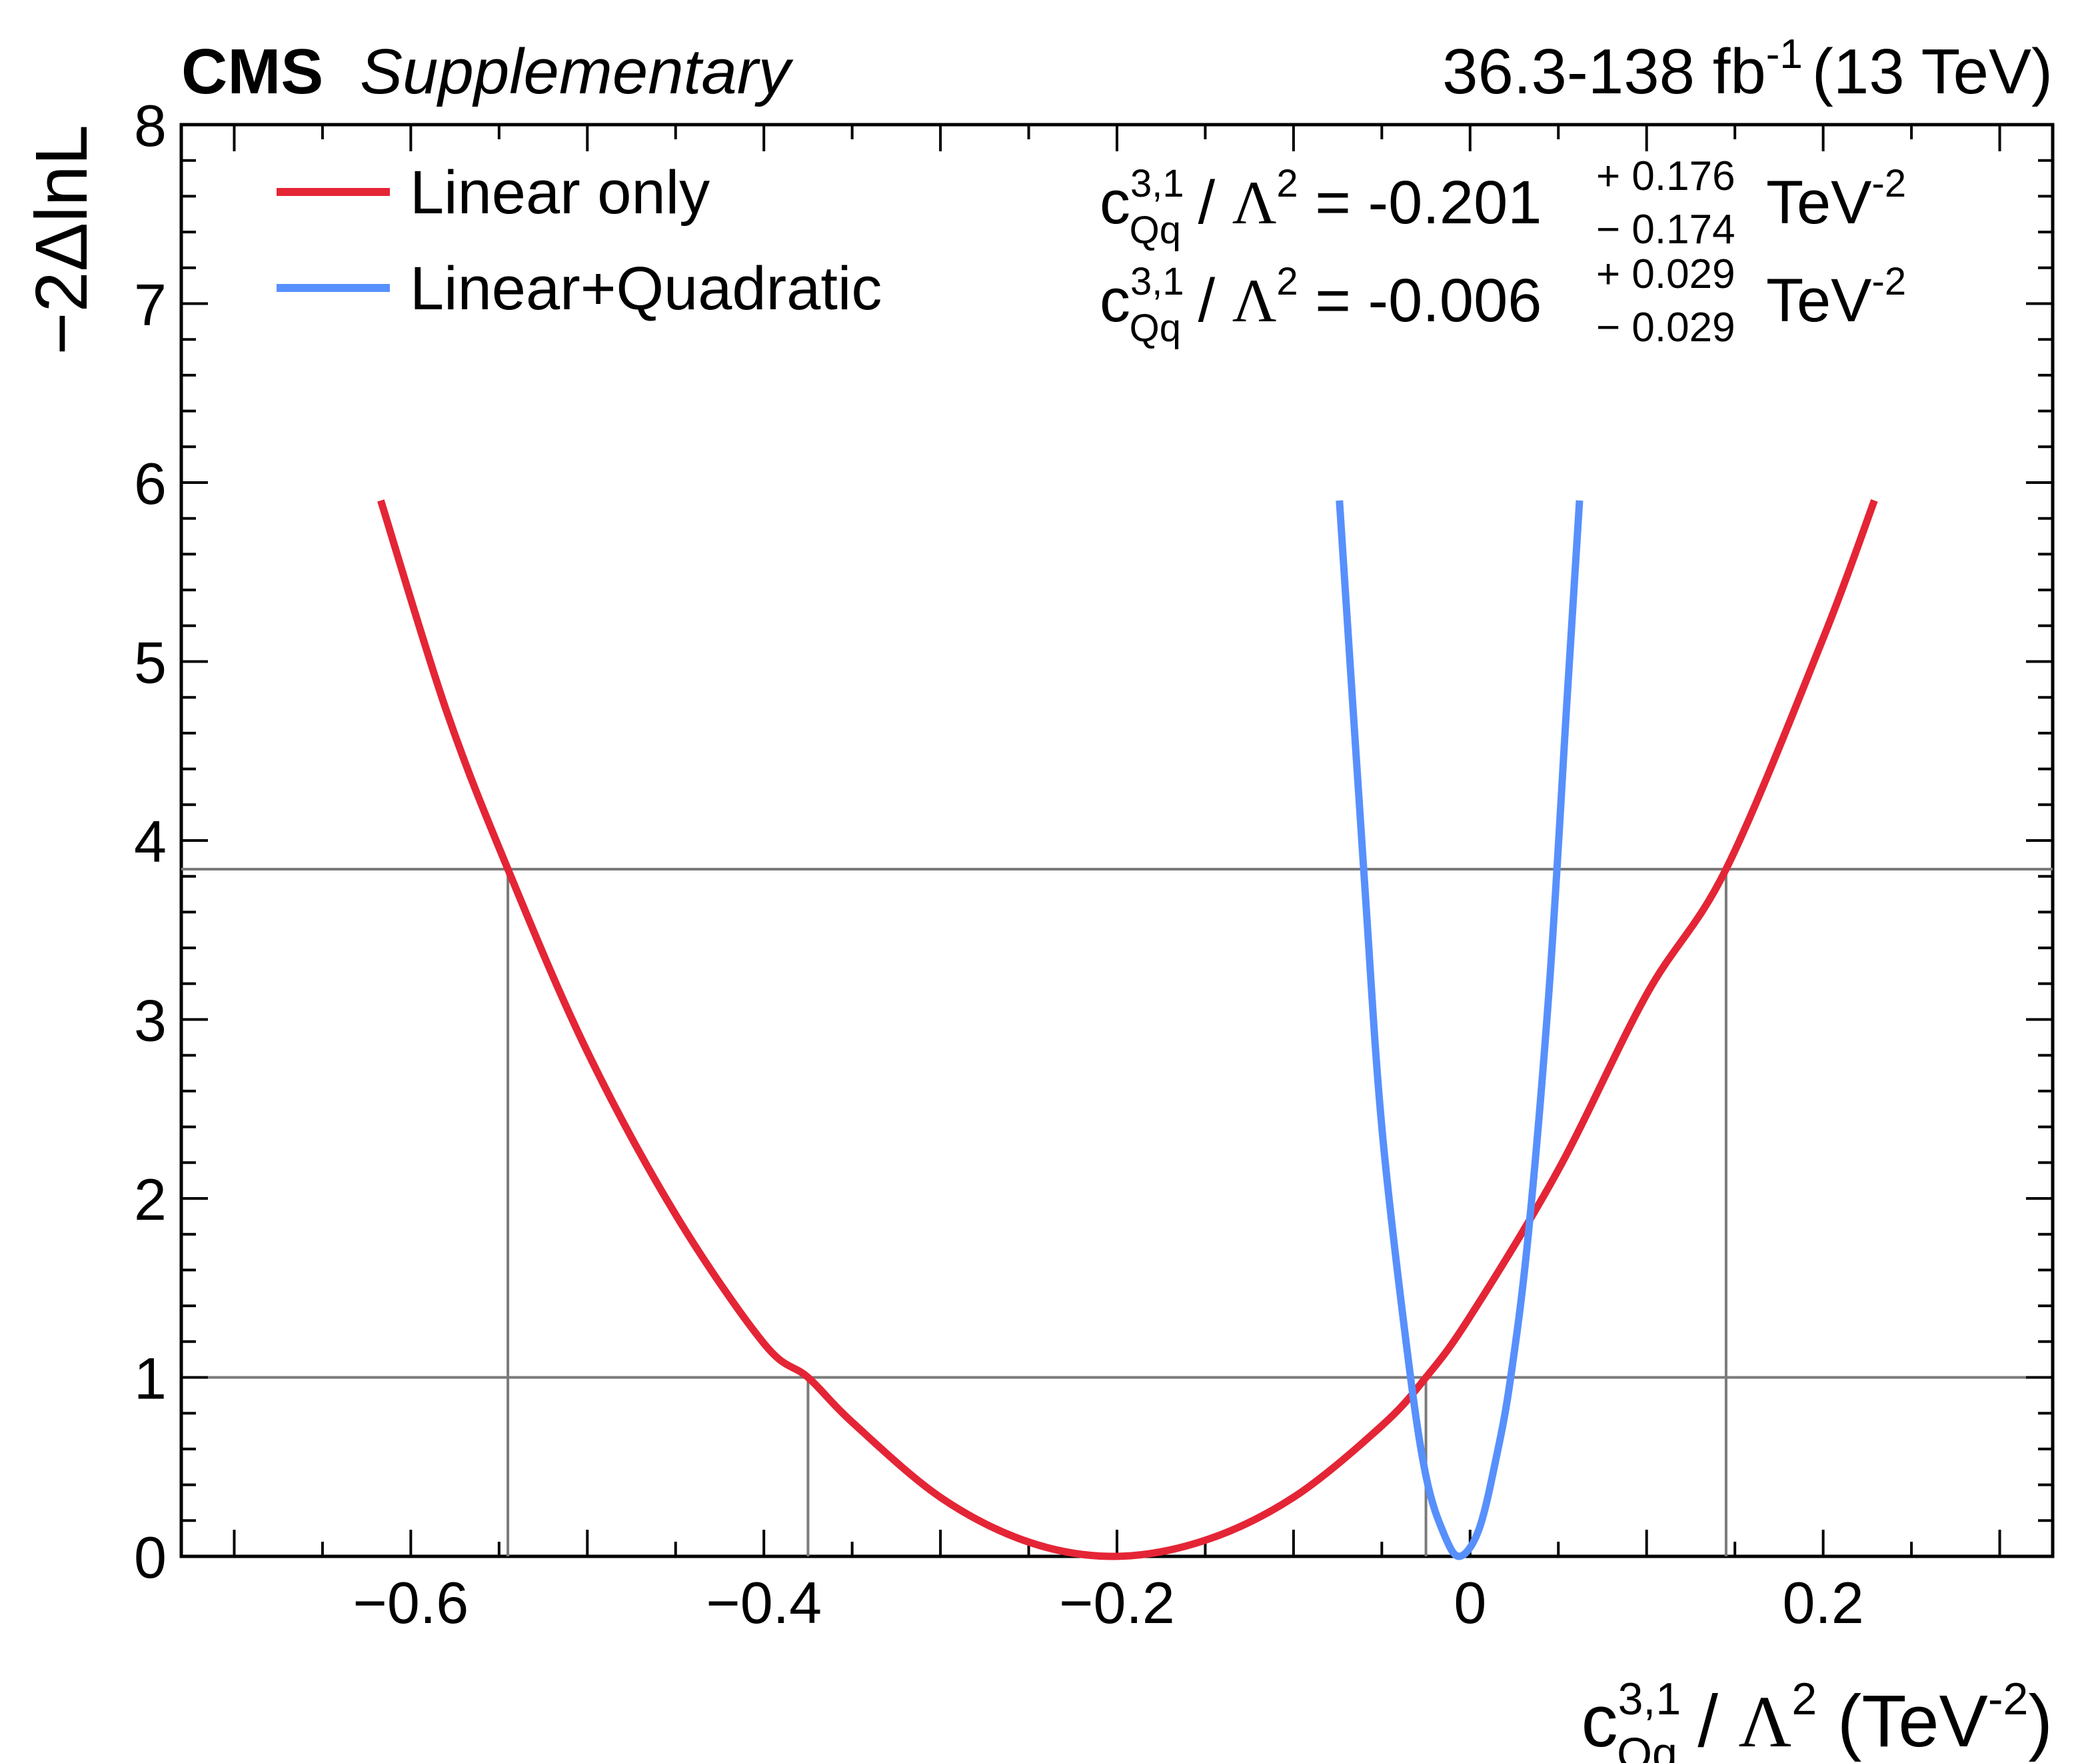 Image resolution: width=2100 pixels, height=1763 pixels. Describe the element at coordinates (1766, 1721) in the screenshot. I see `x-axis-title-lambda: Λ` at that location.